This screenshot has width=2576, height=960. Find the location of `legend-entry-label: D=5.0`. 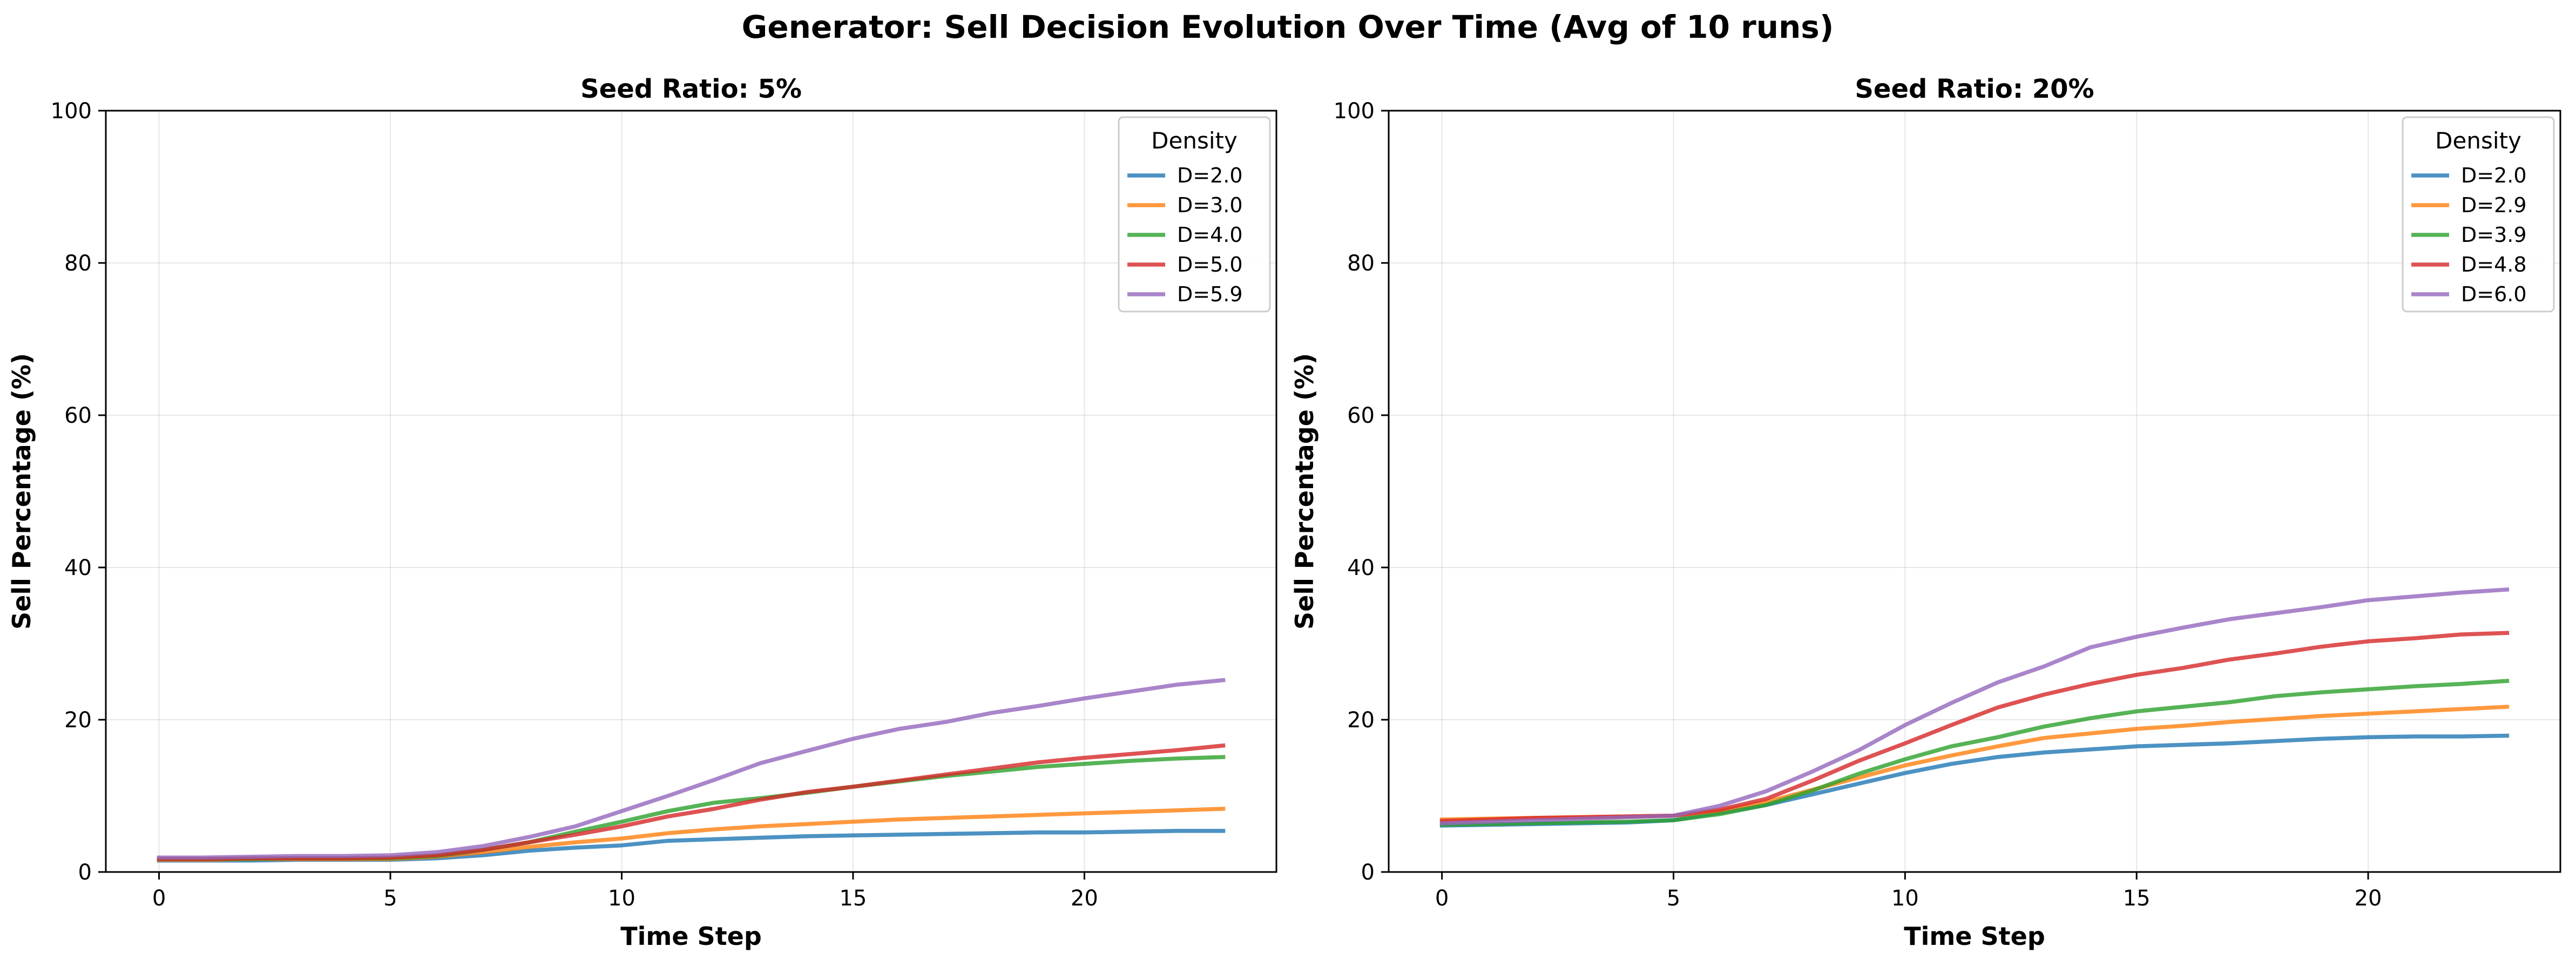

legend-entry-label: D=5.0 is located at coordinates (1210, 264).